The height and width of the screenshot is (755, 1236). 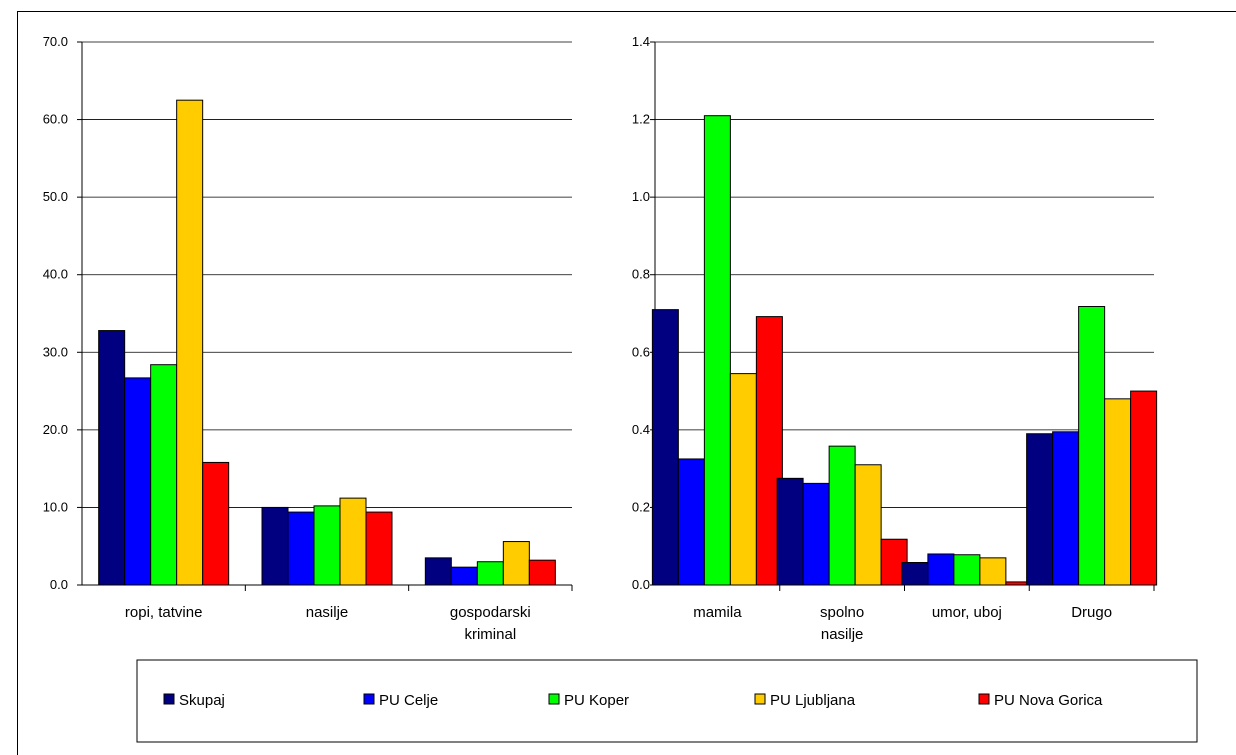 What do you see at coordinates (55, 429) in the screenshot?
I see `y-tick-label: 20.0` at bounding box center [55, 429].